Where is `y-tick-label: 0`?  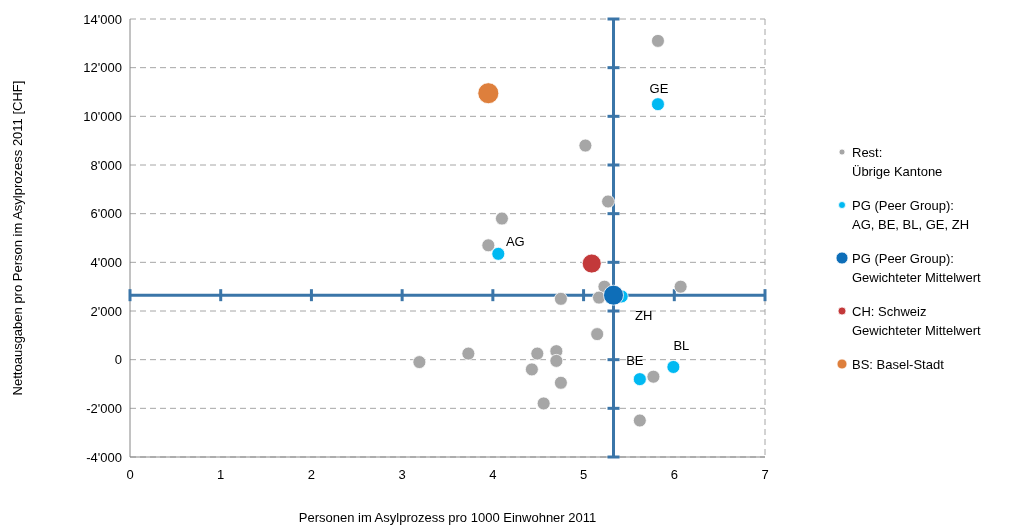
y-tick-label: 0 is located at coordinates (118, 360).